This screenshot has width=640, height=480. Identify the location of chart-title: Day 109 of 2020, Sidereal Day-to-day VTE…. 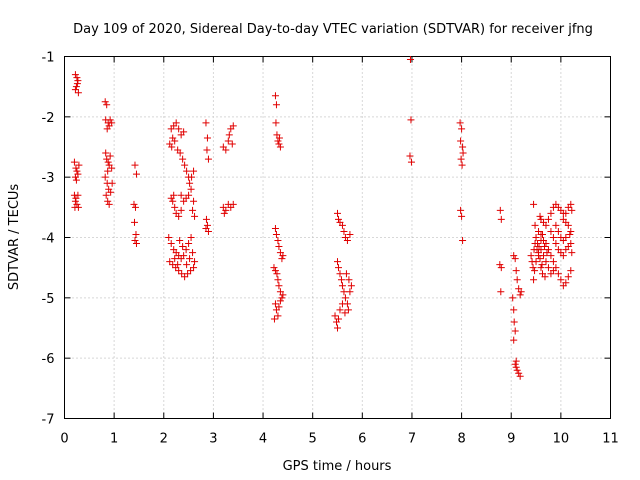
(333, 29).